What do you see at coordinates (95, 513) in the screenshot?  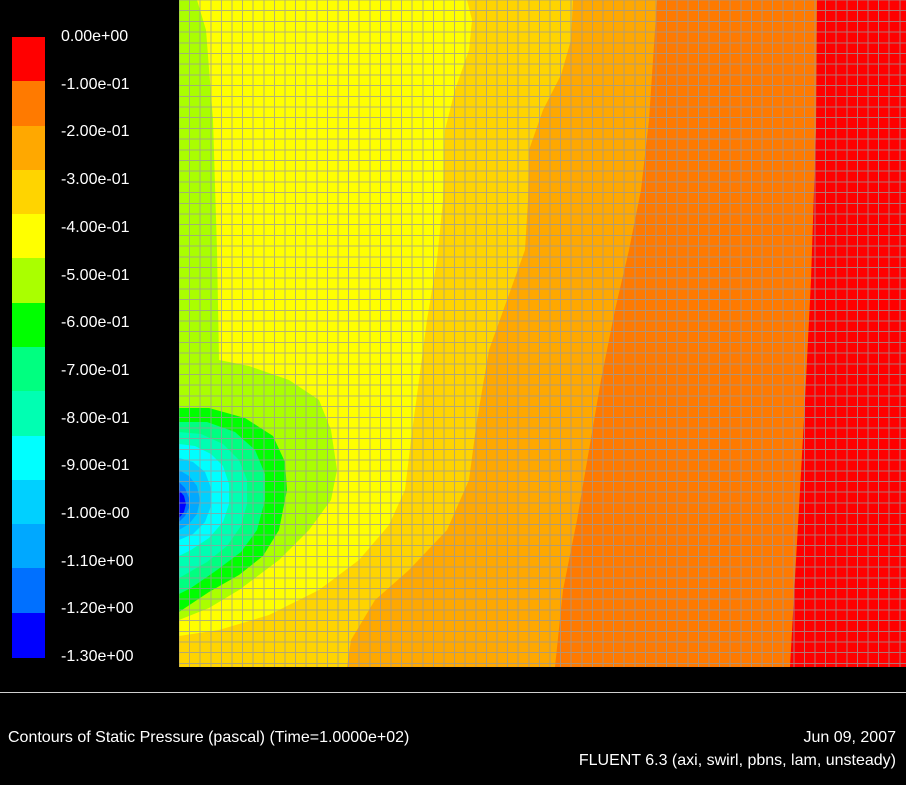 I see `legend-label: -1.00e-00` at bounding box center [95, 513].